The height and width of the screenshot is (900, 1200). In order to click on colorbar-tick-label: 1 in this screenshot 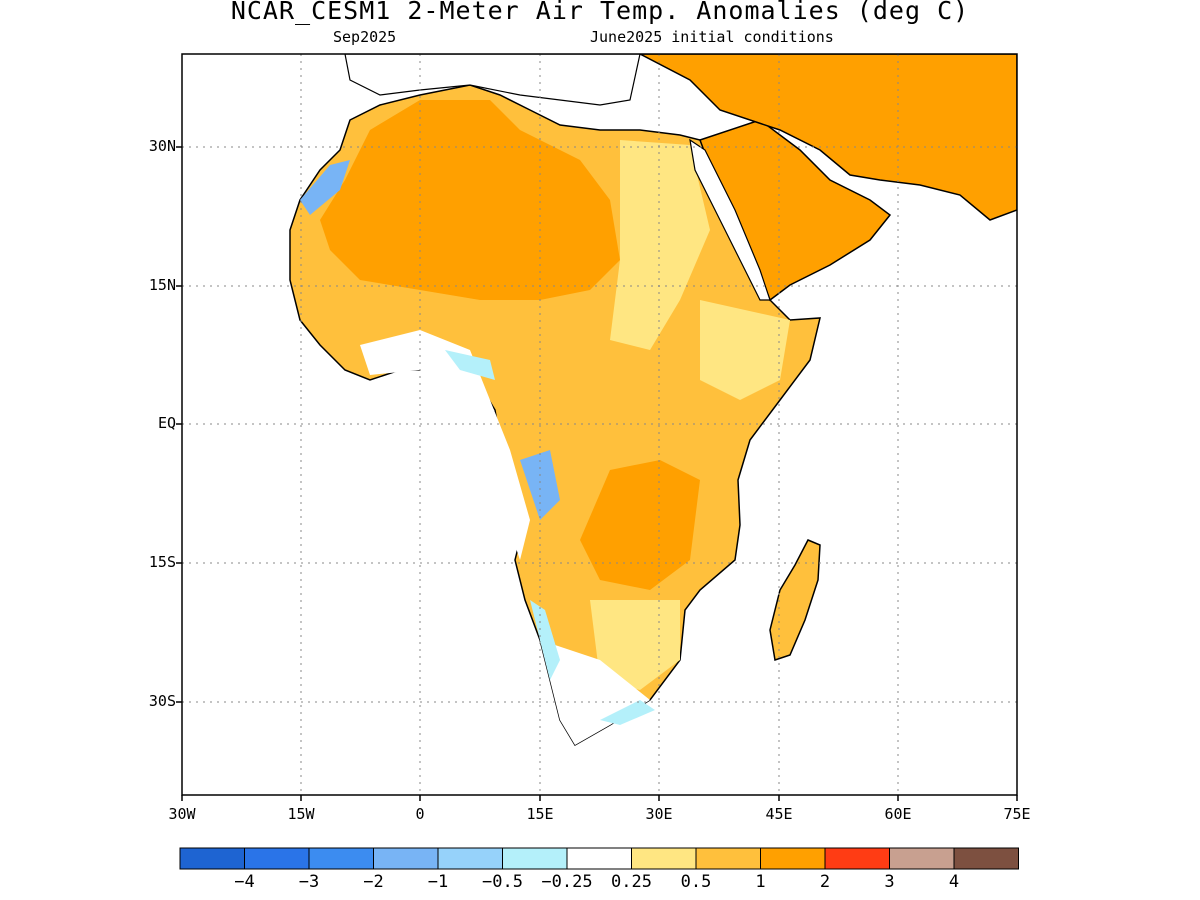, I will do `click(760, 882)`.